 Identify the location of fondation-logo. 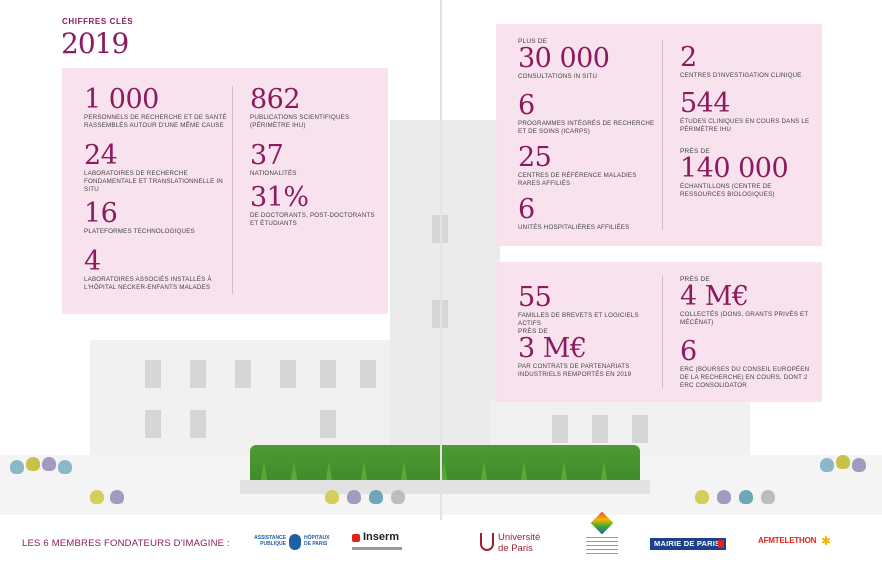
(602, 537).